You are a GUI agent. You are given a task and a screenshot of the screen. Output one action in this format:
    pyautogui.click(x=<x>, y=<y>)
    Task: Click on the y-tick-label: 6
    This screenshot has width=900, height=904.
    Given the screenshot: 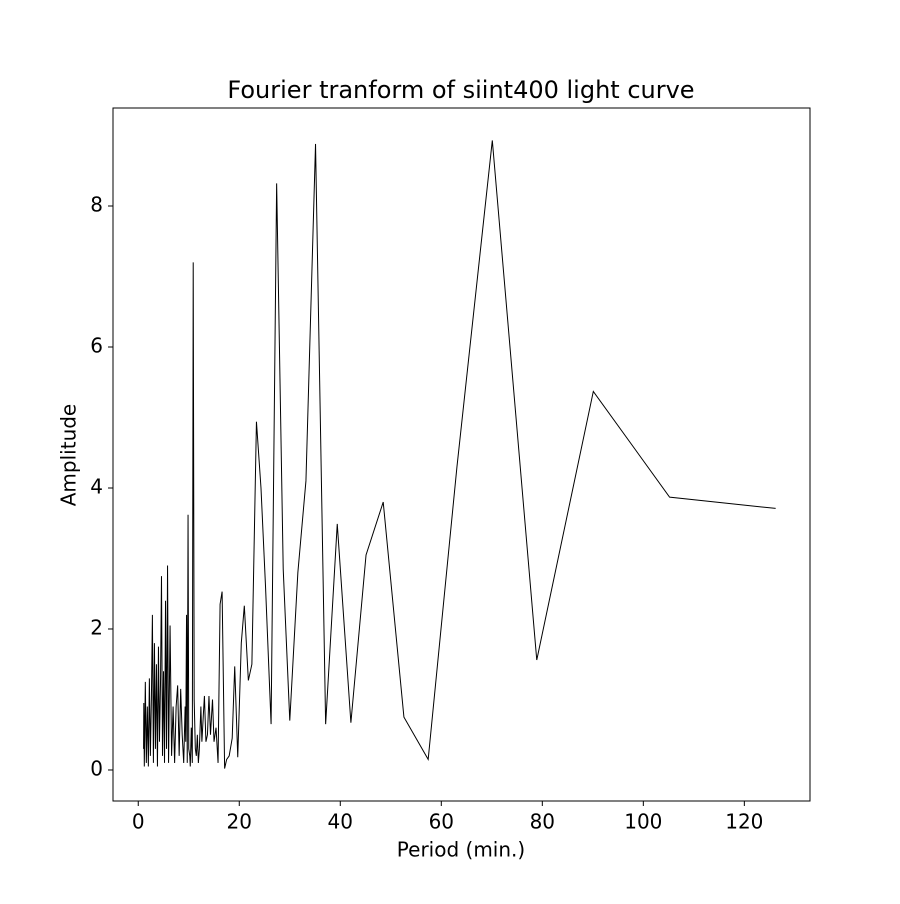 What is the action you would take?
    pyautogui.click(x=96, y=345)
    